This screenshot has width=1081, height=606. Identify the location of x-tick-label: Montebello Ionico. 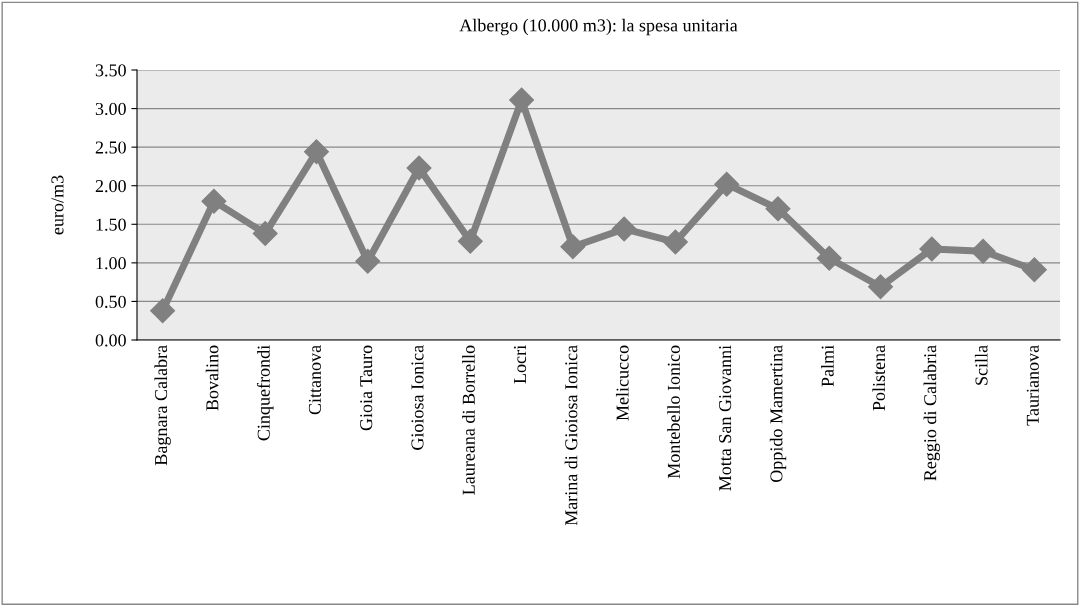
(673, 412).